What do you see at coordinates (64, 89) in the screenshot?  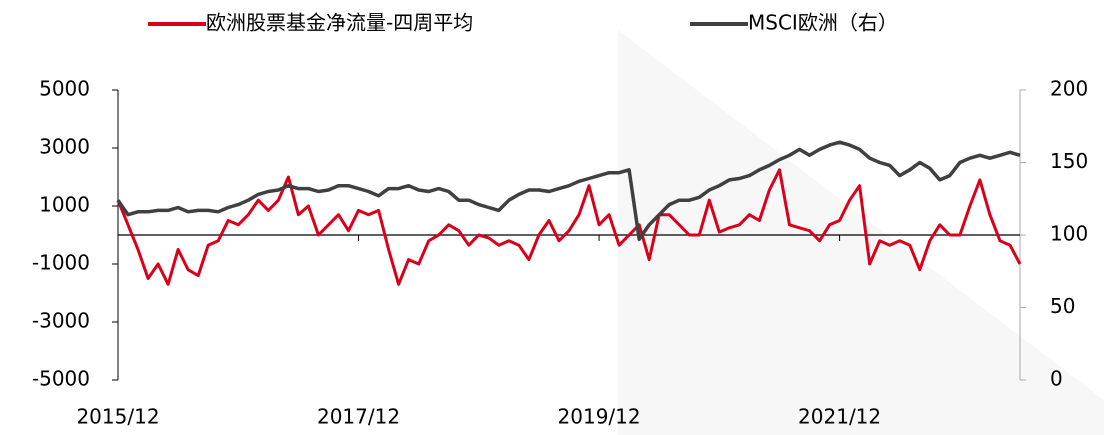 I see `y-tick-label: 5000` at bounding box center [64, 89].